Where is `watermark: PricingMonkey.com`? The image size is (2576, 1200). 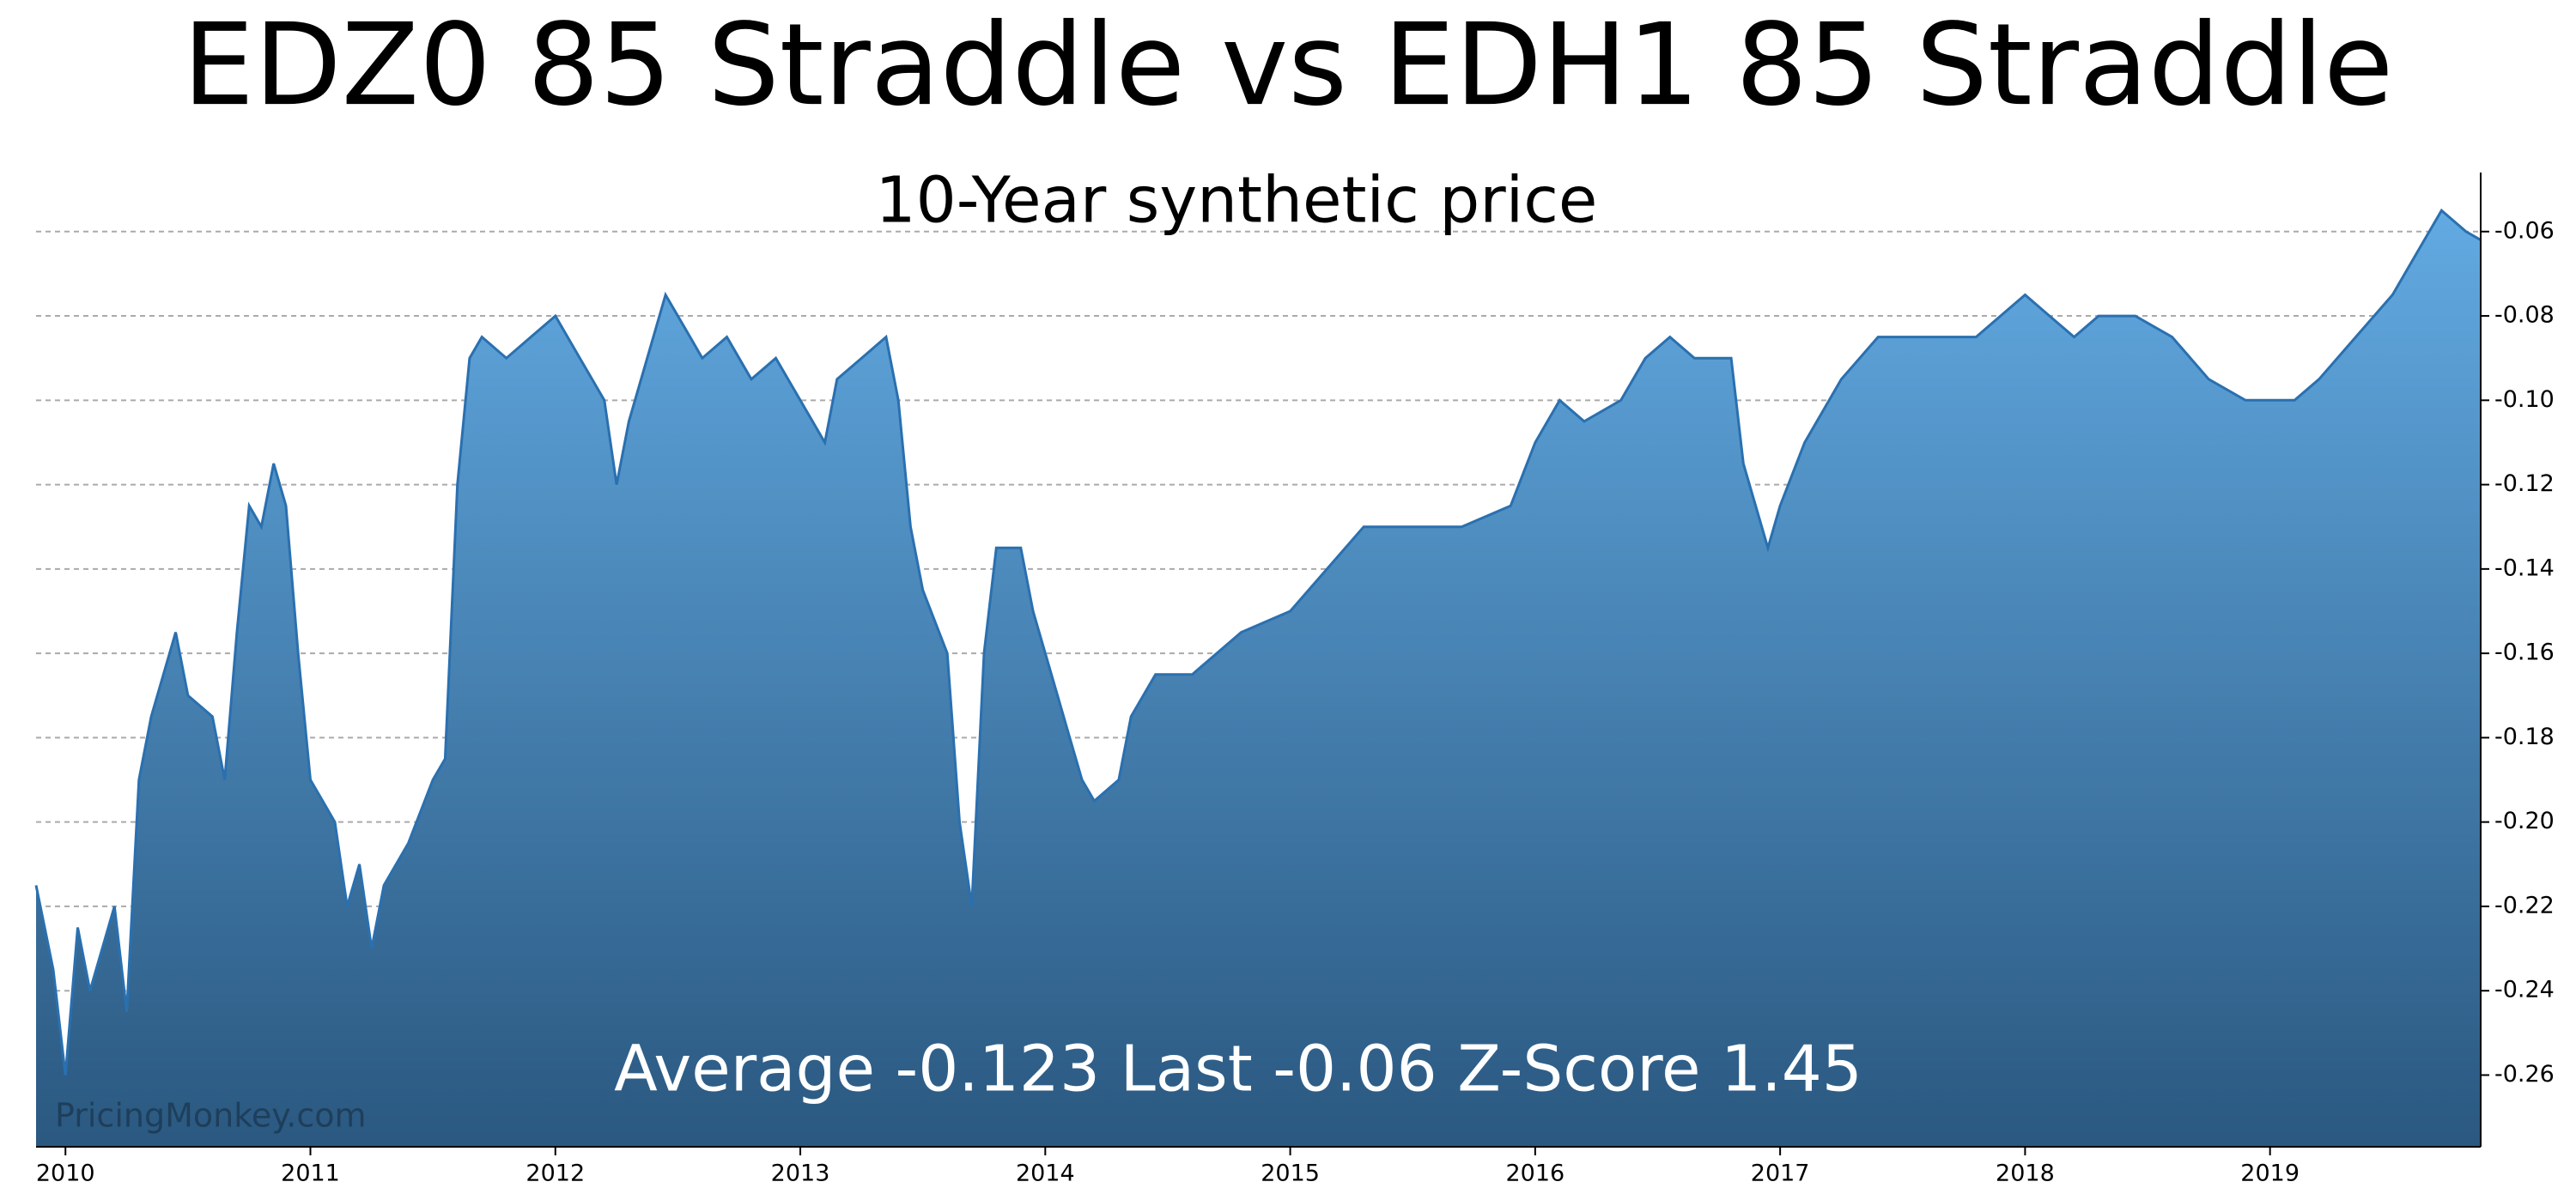 watermark: PricingMonkey.com is located at coordinates (211, 1116).